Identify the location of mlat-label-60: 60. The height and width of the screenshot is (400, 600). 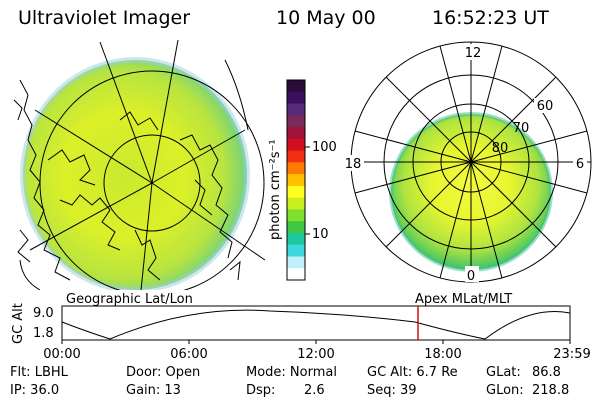
(545, 106).